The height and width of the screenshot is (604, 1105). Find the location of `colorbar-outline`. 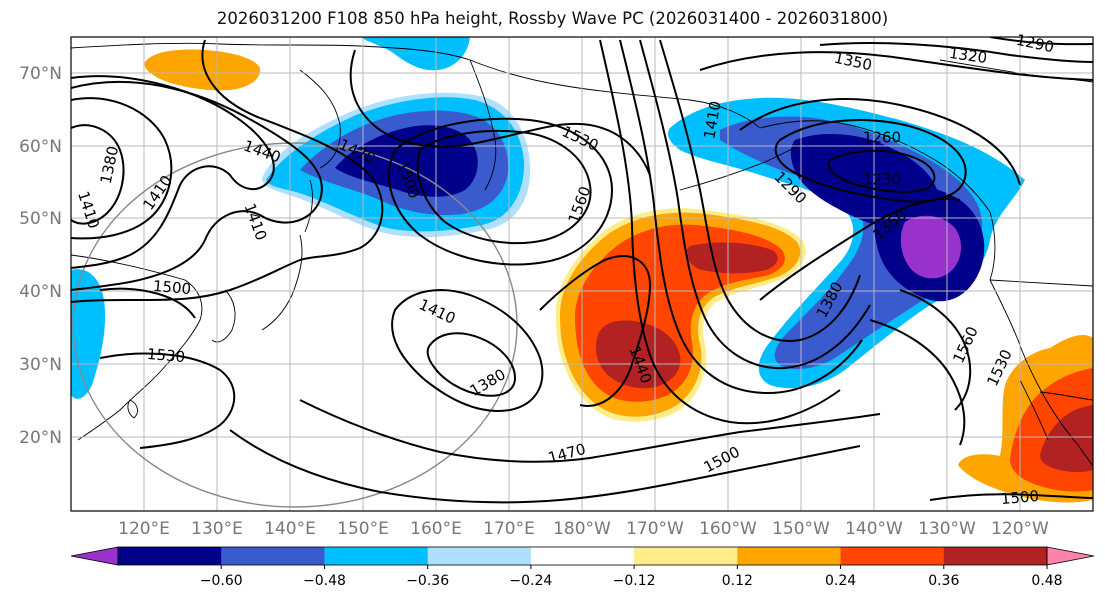

colorbar-outline is located at coordinates (582, 556).